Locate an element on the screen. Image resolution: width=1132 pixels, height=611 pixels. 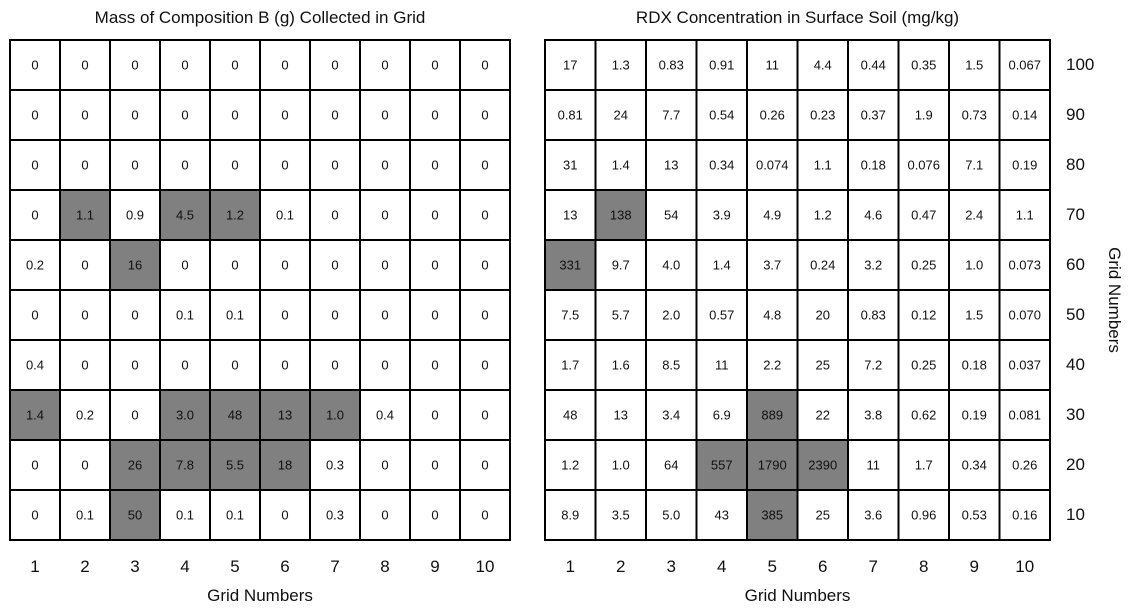
cell-value: 8.5 is located at coordinates (671, 365).